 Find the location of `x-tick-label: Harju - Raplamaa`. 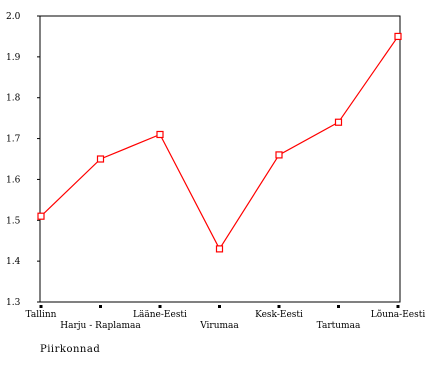

x-tick-label: Harju - Raplamaa is located at coordinates (100, 326).